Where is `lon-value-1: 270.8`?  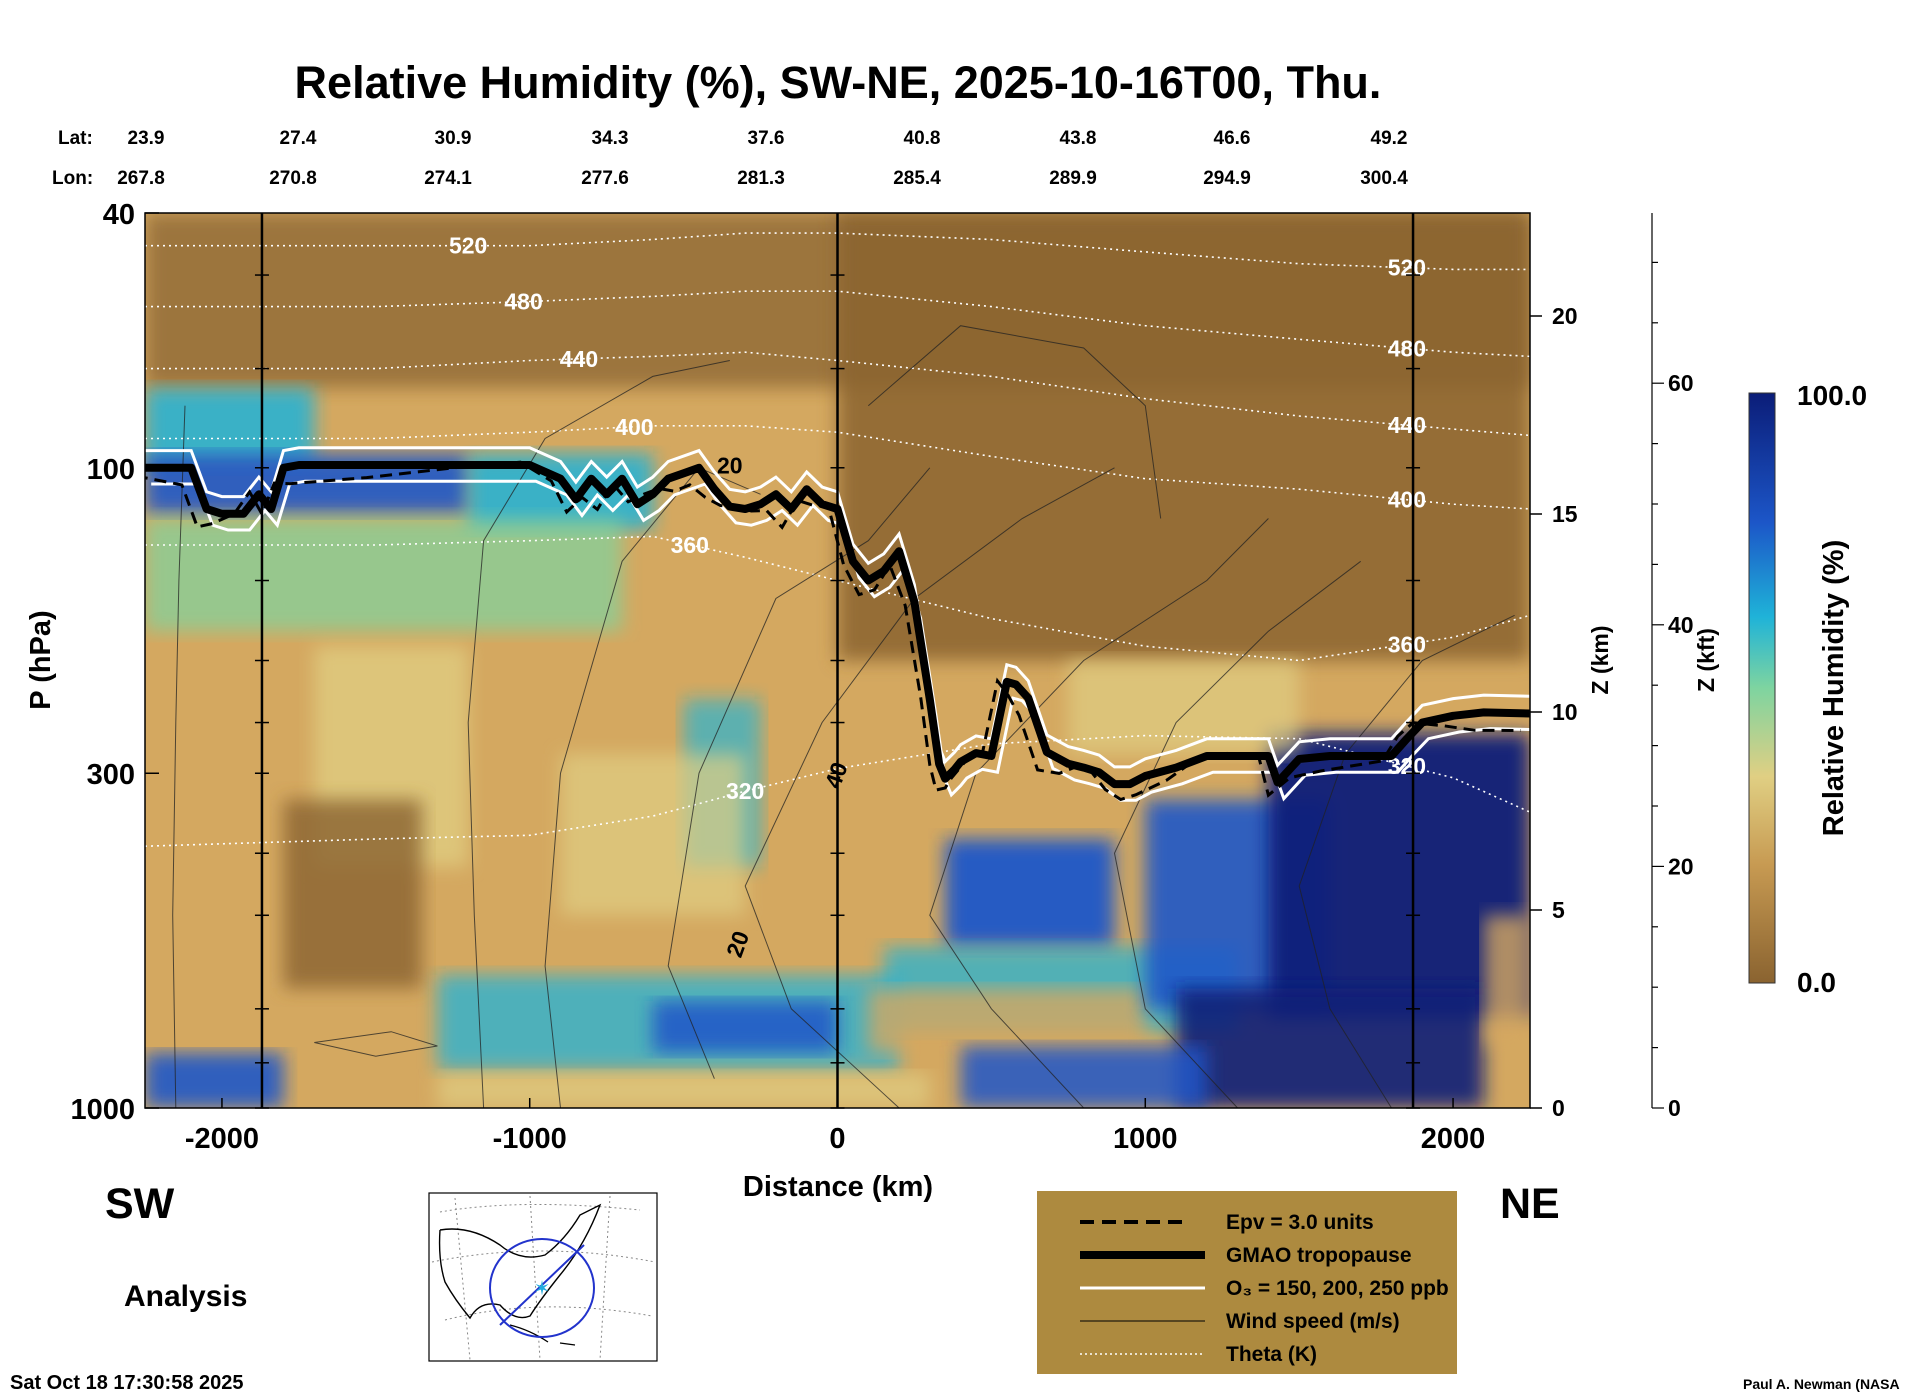 lon-value-1: 270.8 is located at coordinates (293, 178).